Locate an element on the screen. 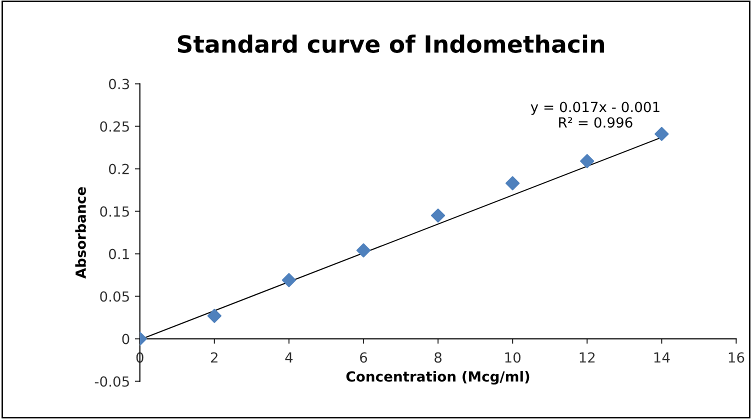  x-tick-label: 2 is located at coordinates (214, 357).